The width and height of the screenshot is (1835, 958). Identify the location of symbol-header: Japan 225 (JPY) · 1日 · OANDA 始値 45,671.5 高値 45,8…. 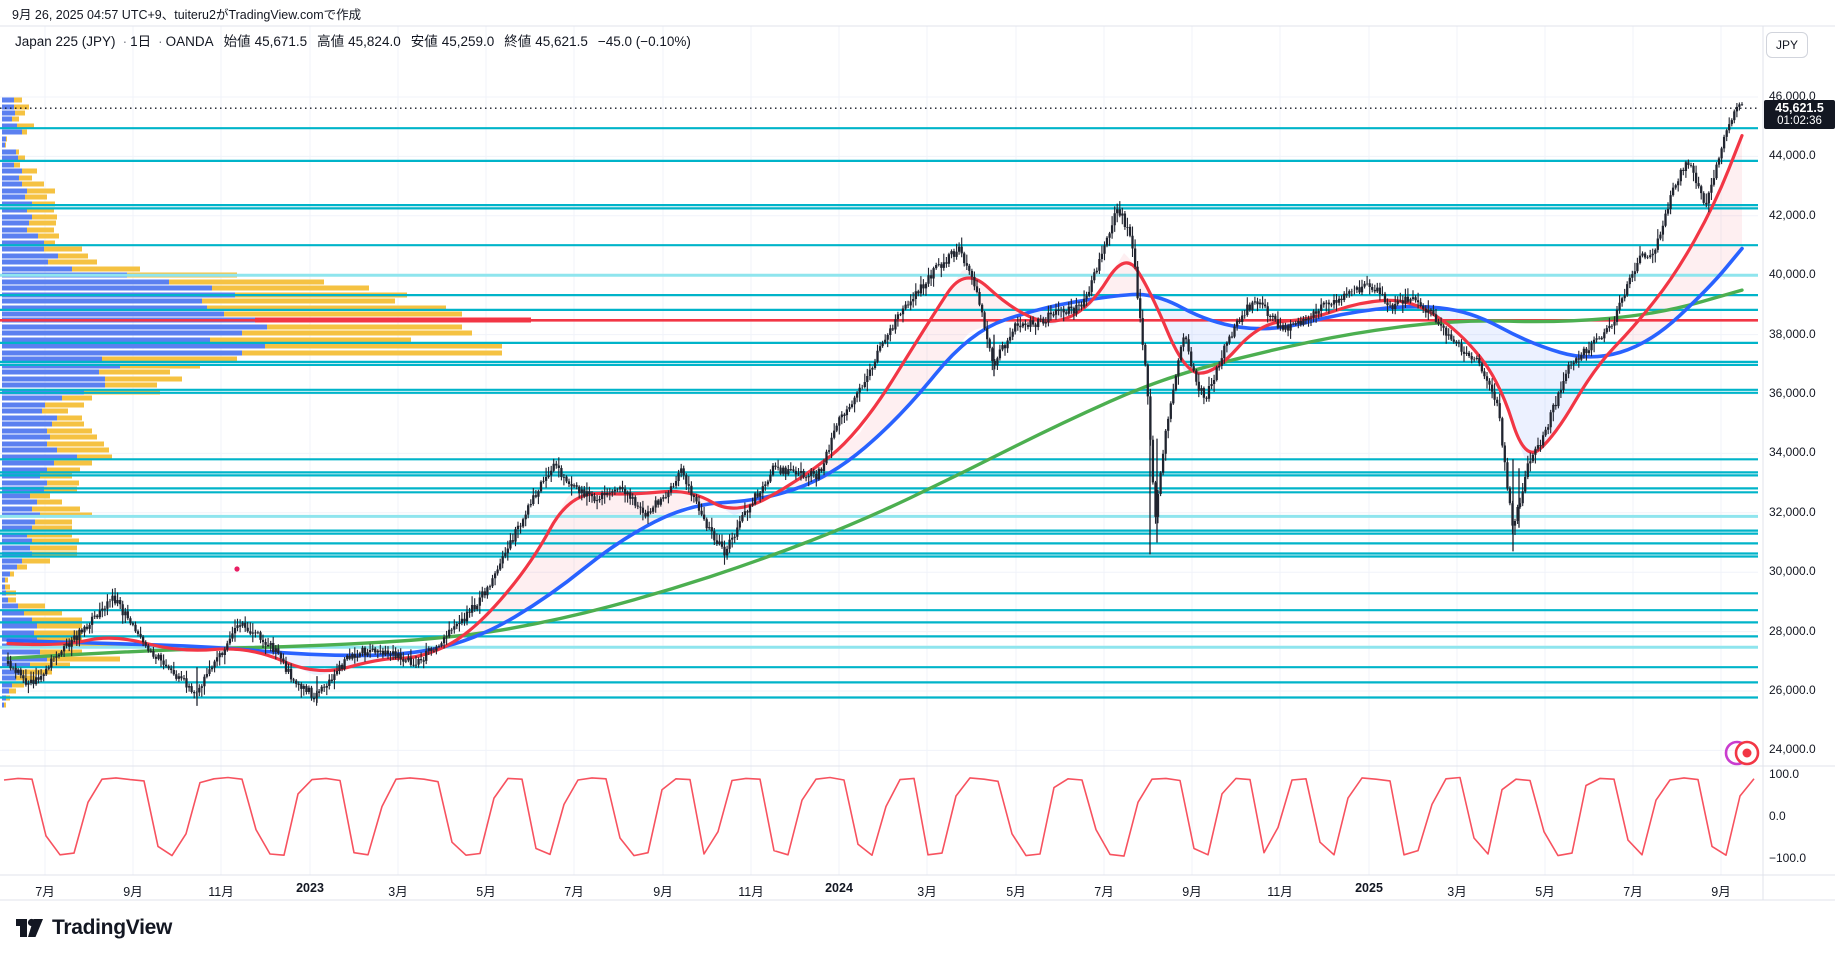
(355, 40).